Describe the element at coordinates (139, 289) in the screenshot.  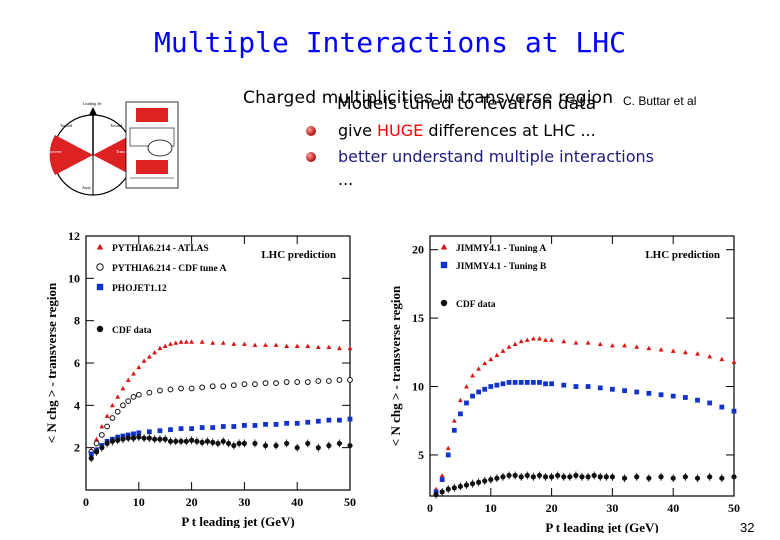
I see `legend-label: PHOJET1.12` at that location.